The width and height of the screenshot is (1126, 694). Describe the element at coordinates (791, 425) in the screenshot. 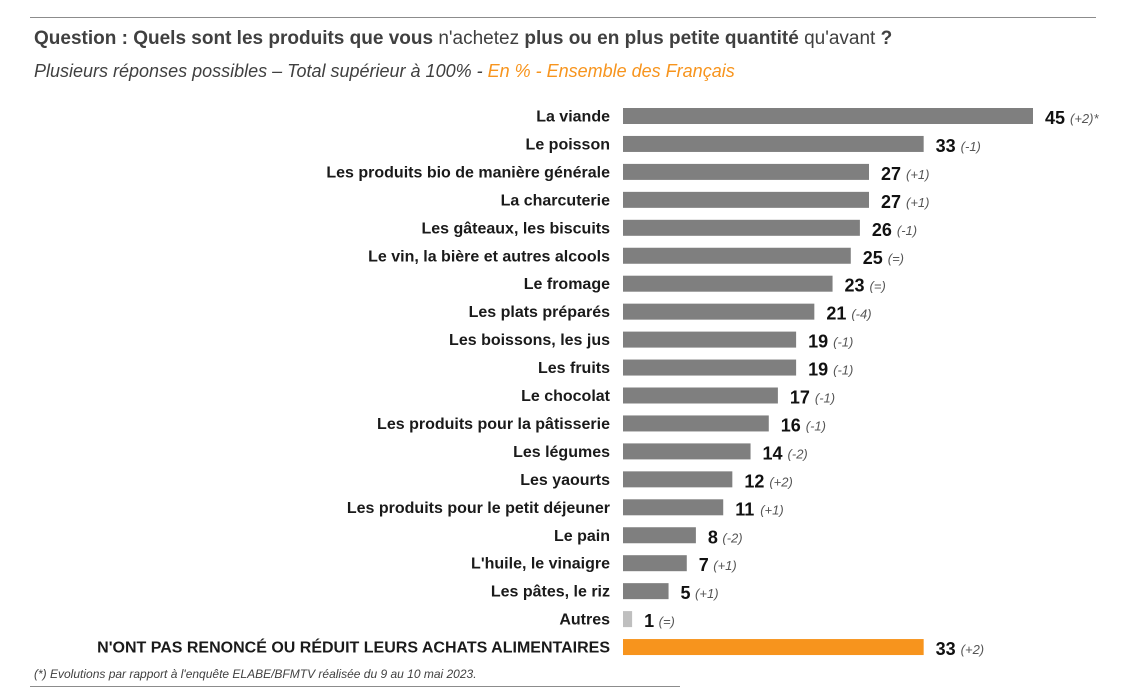

I see `value-label: 16` at that location.